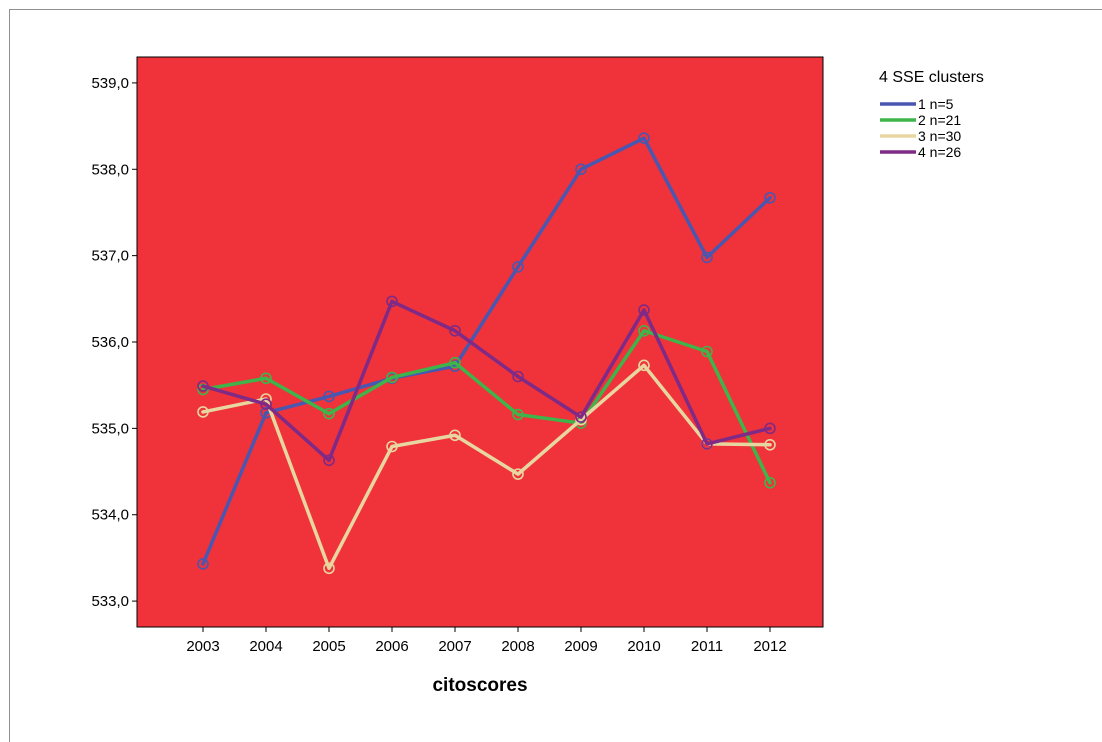 This screenshot has width=1102, height=742. I want to click on x-tick-label: 2007, so click(454, 646).